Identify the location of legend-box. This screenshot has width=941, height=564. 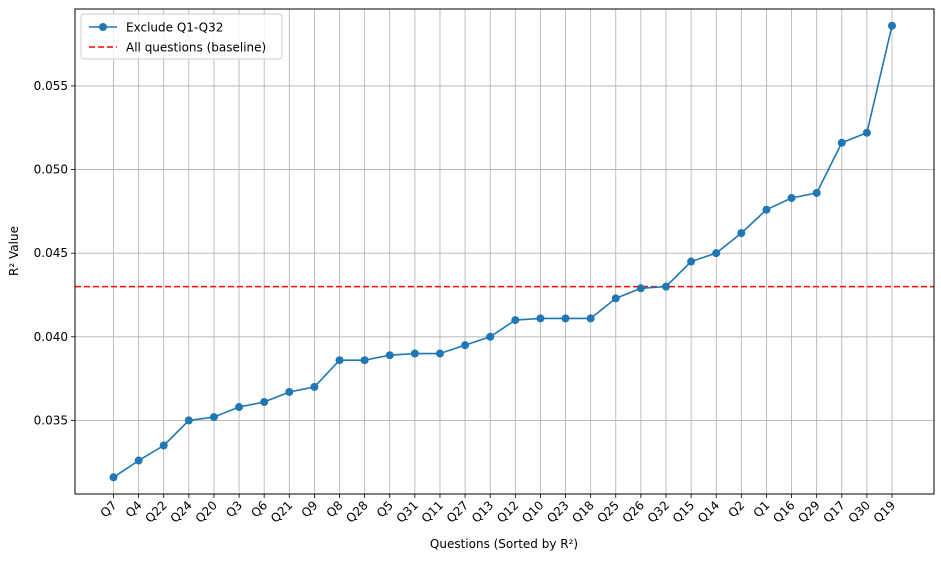
(181, 36).